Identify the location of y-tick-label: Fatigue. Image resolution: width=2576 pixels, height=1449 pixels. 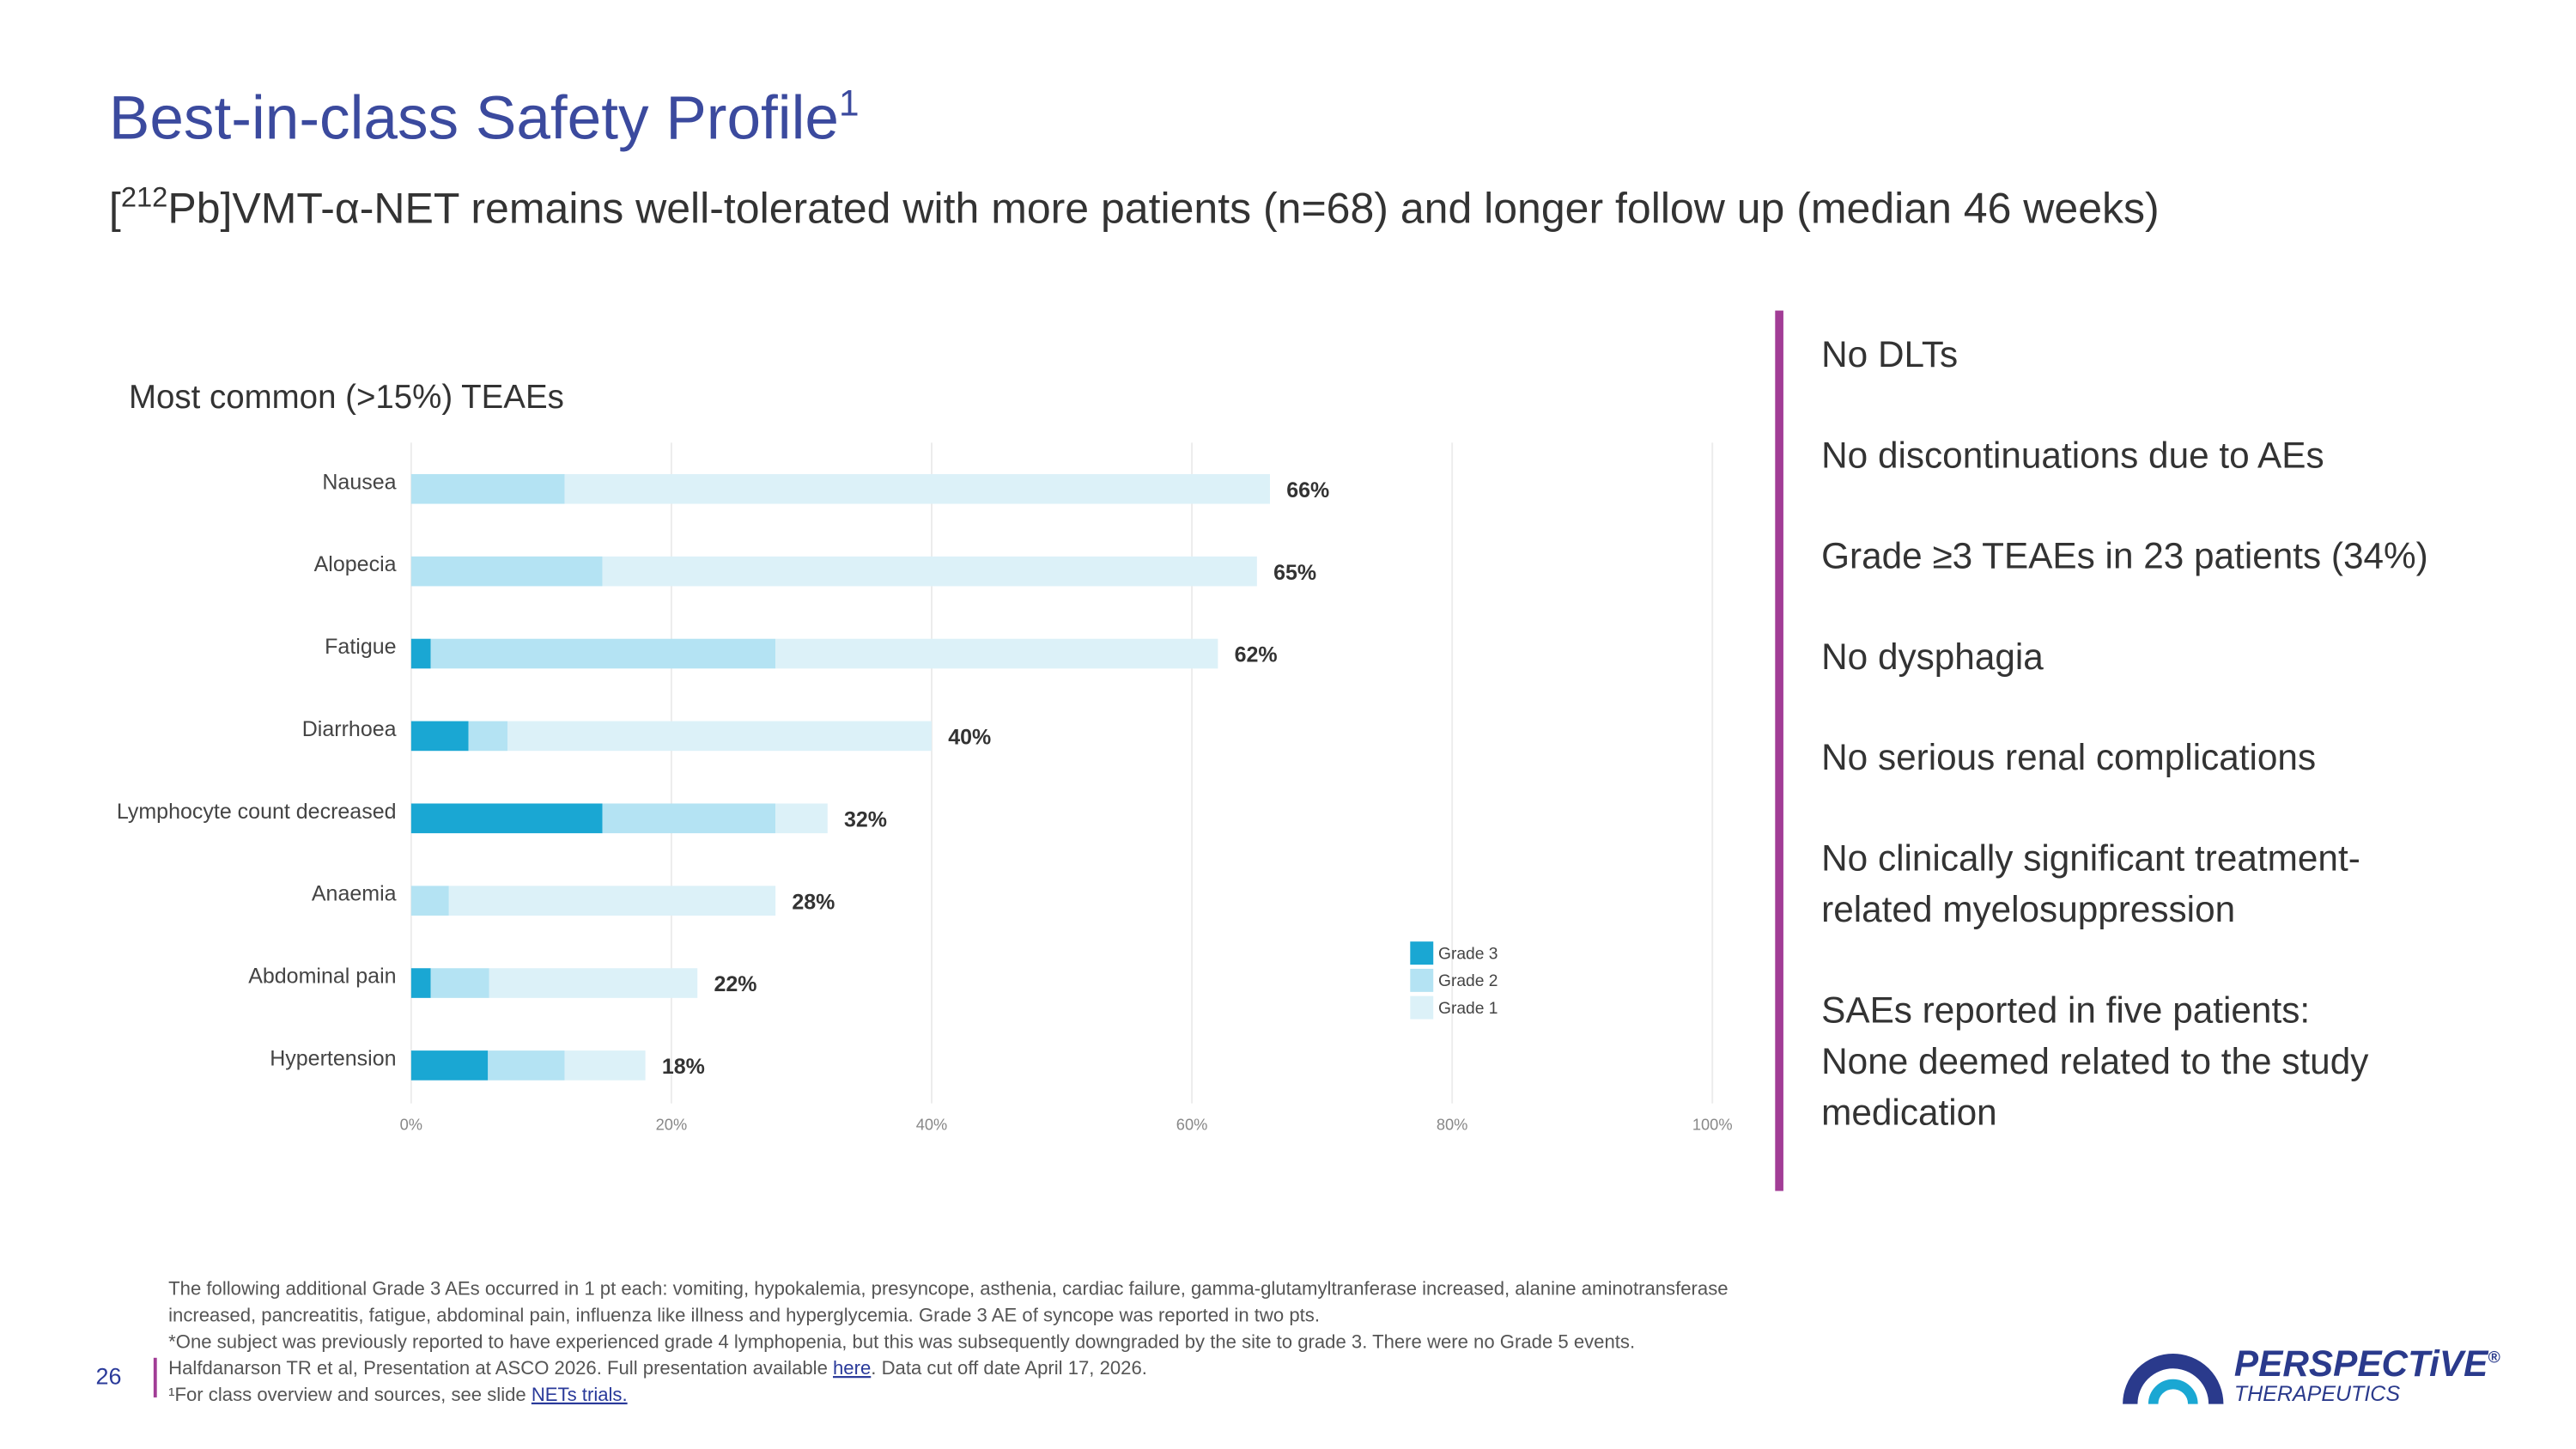
(360, 647).